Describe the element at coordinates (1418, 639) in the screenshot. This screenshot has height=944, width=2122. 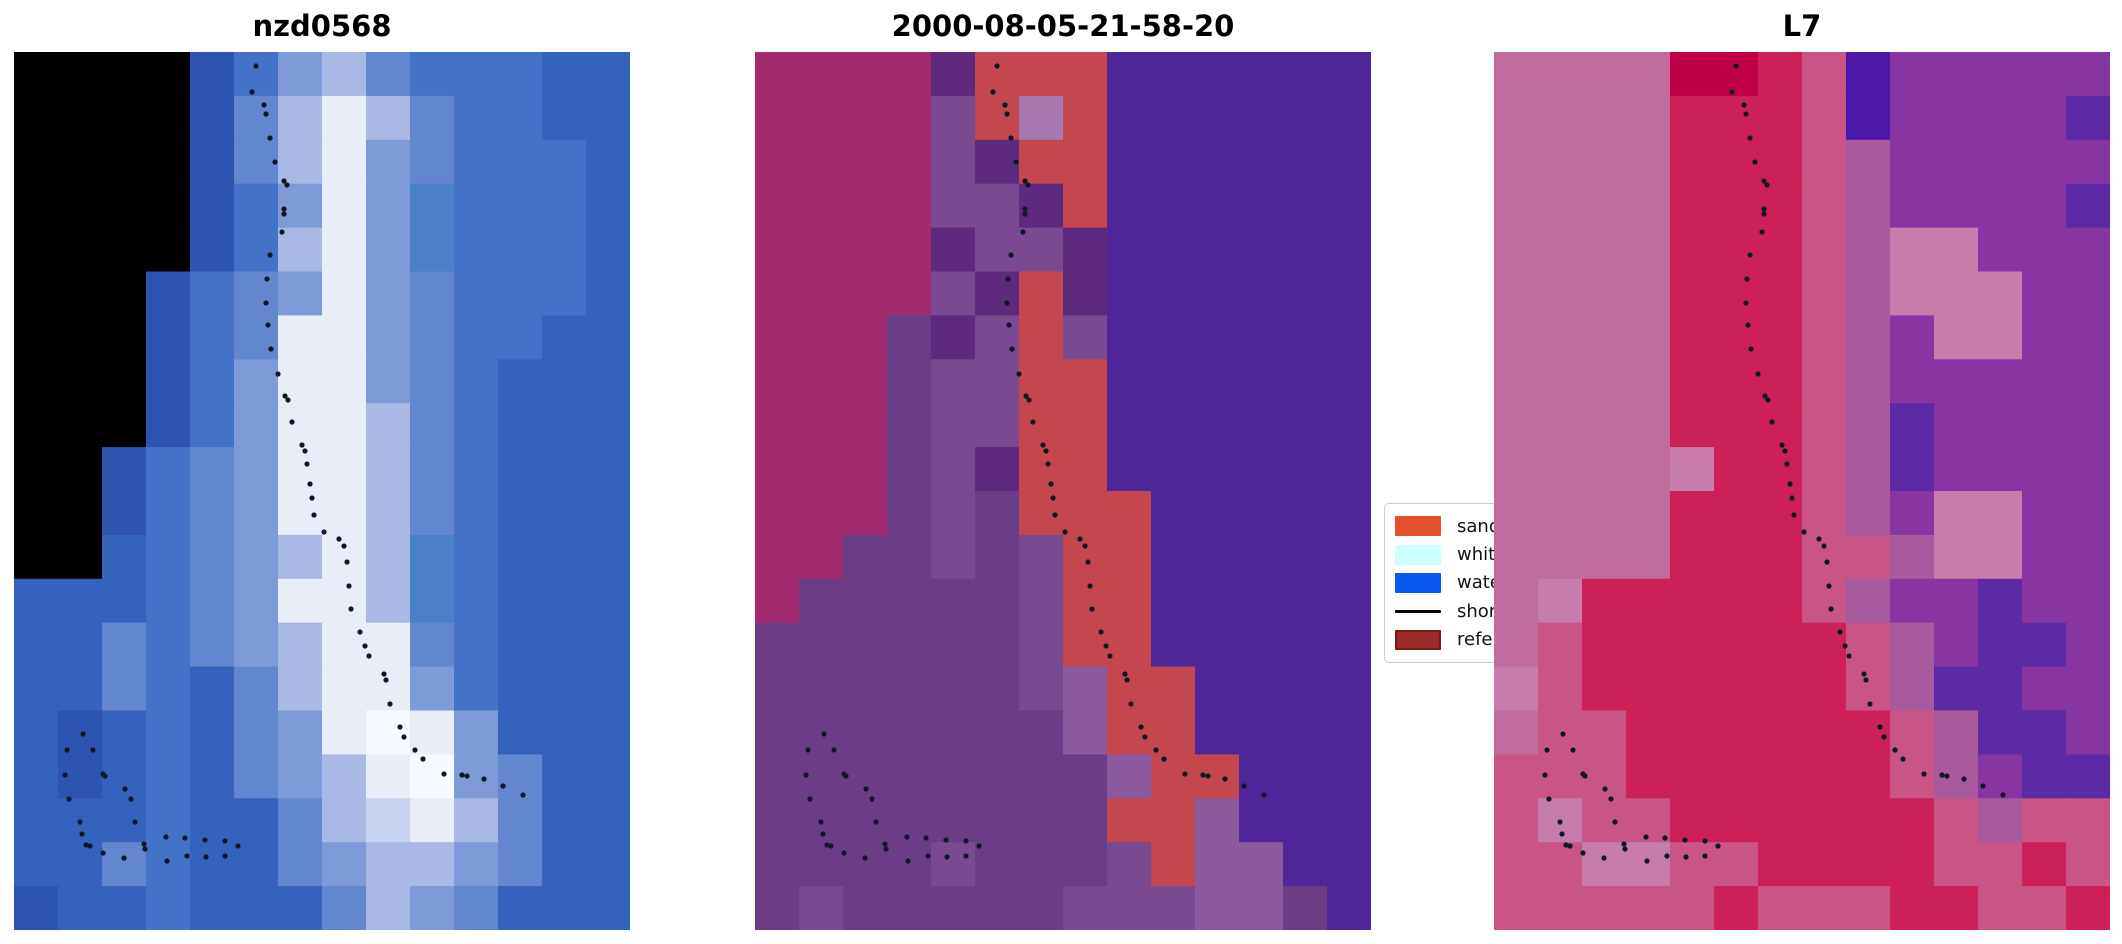
I see `reference-swatch-icon` at that location.